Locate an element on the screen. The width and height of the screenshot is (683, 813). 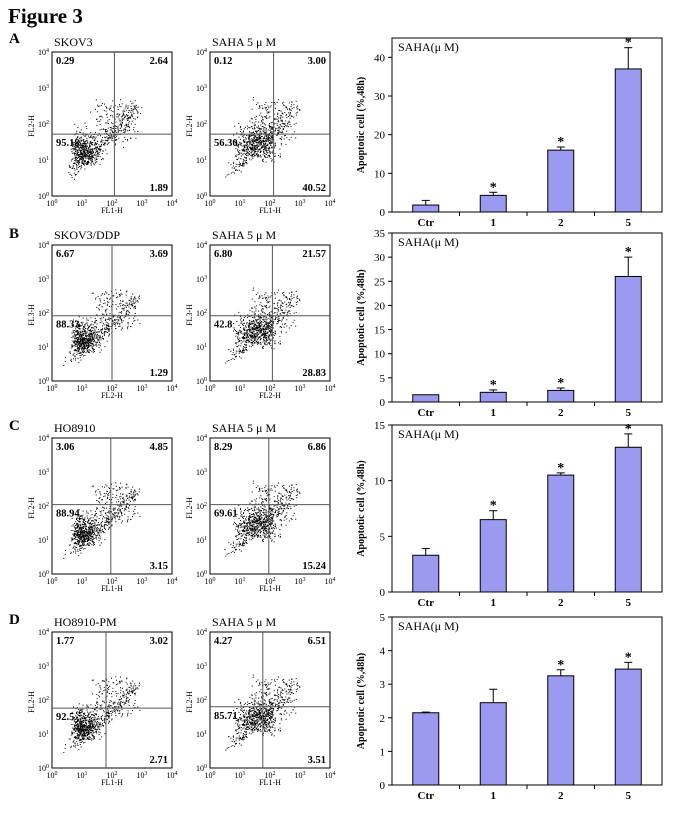
bar is located at coordinates (426, 208).